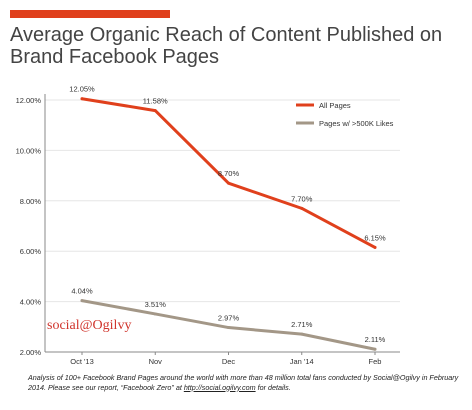 The image size is (472, 410). Describe the element at coordinates (31, 302) in the screenshot. I see `y-tick-label: 4.00%` at that location.